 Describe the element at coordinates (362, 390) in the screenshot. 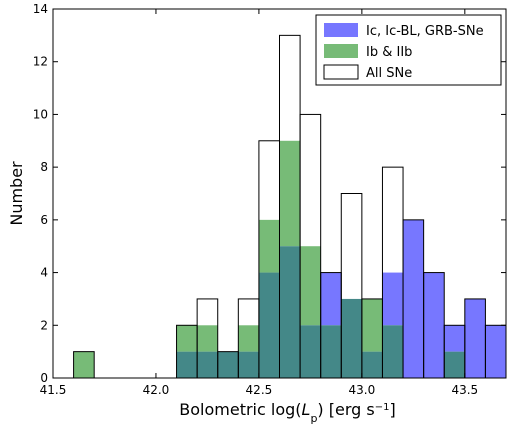

I see `x-tick-label-3: 43.0` at that location.